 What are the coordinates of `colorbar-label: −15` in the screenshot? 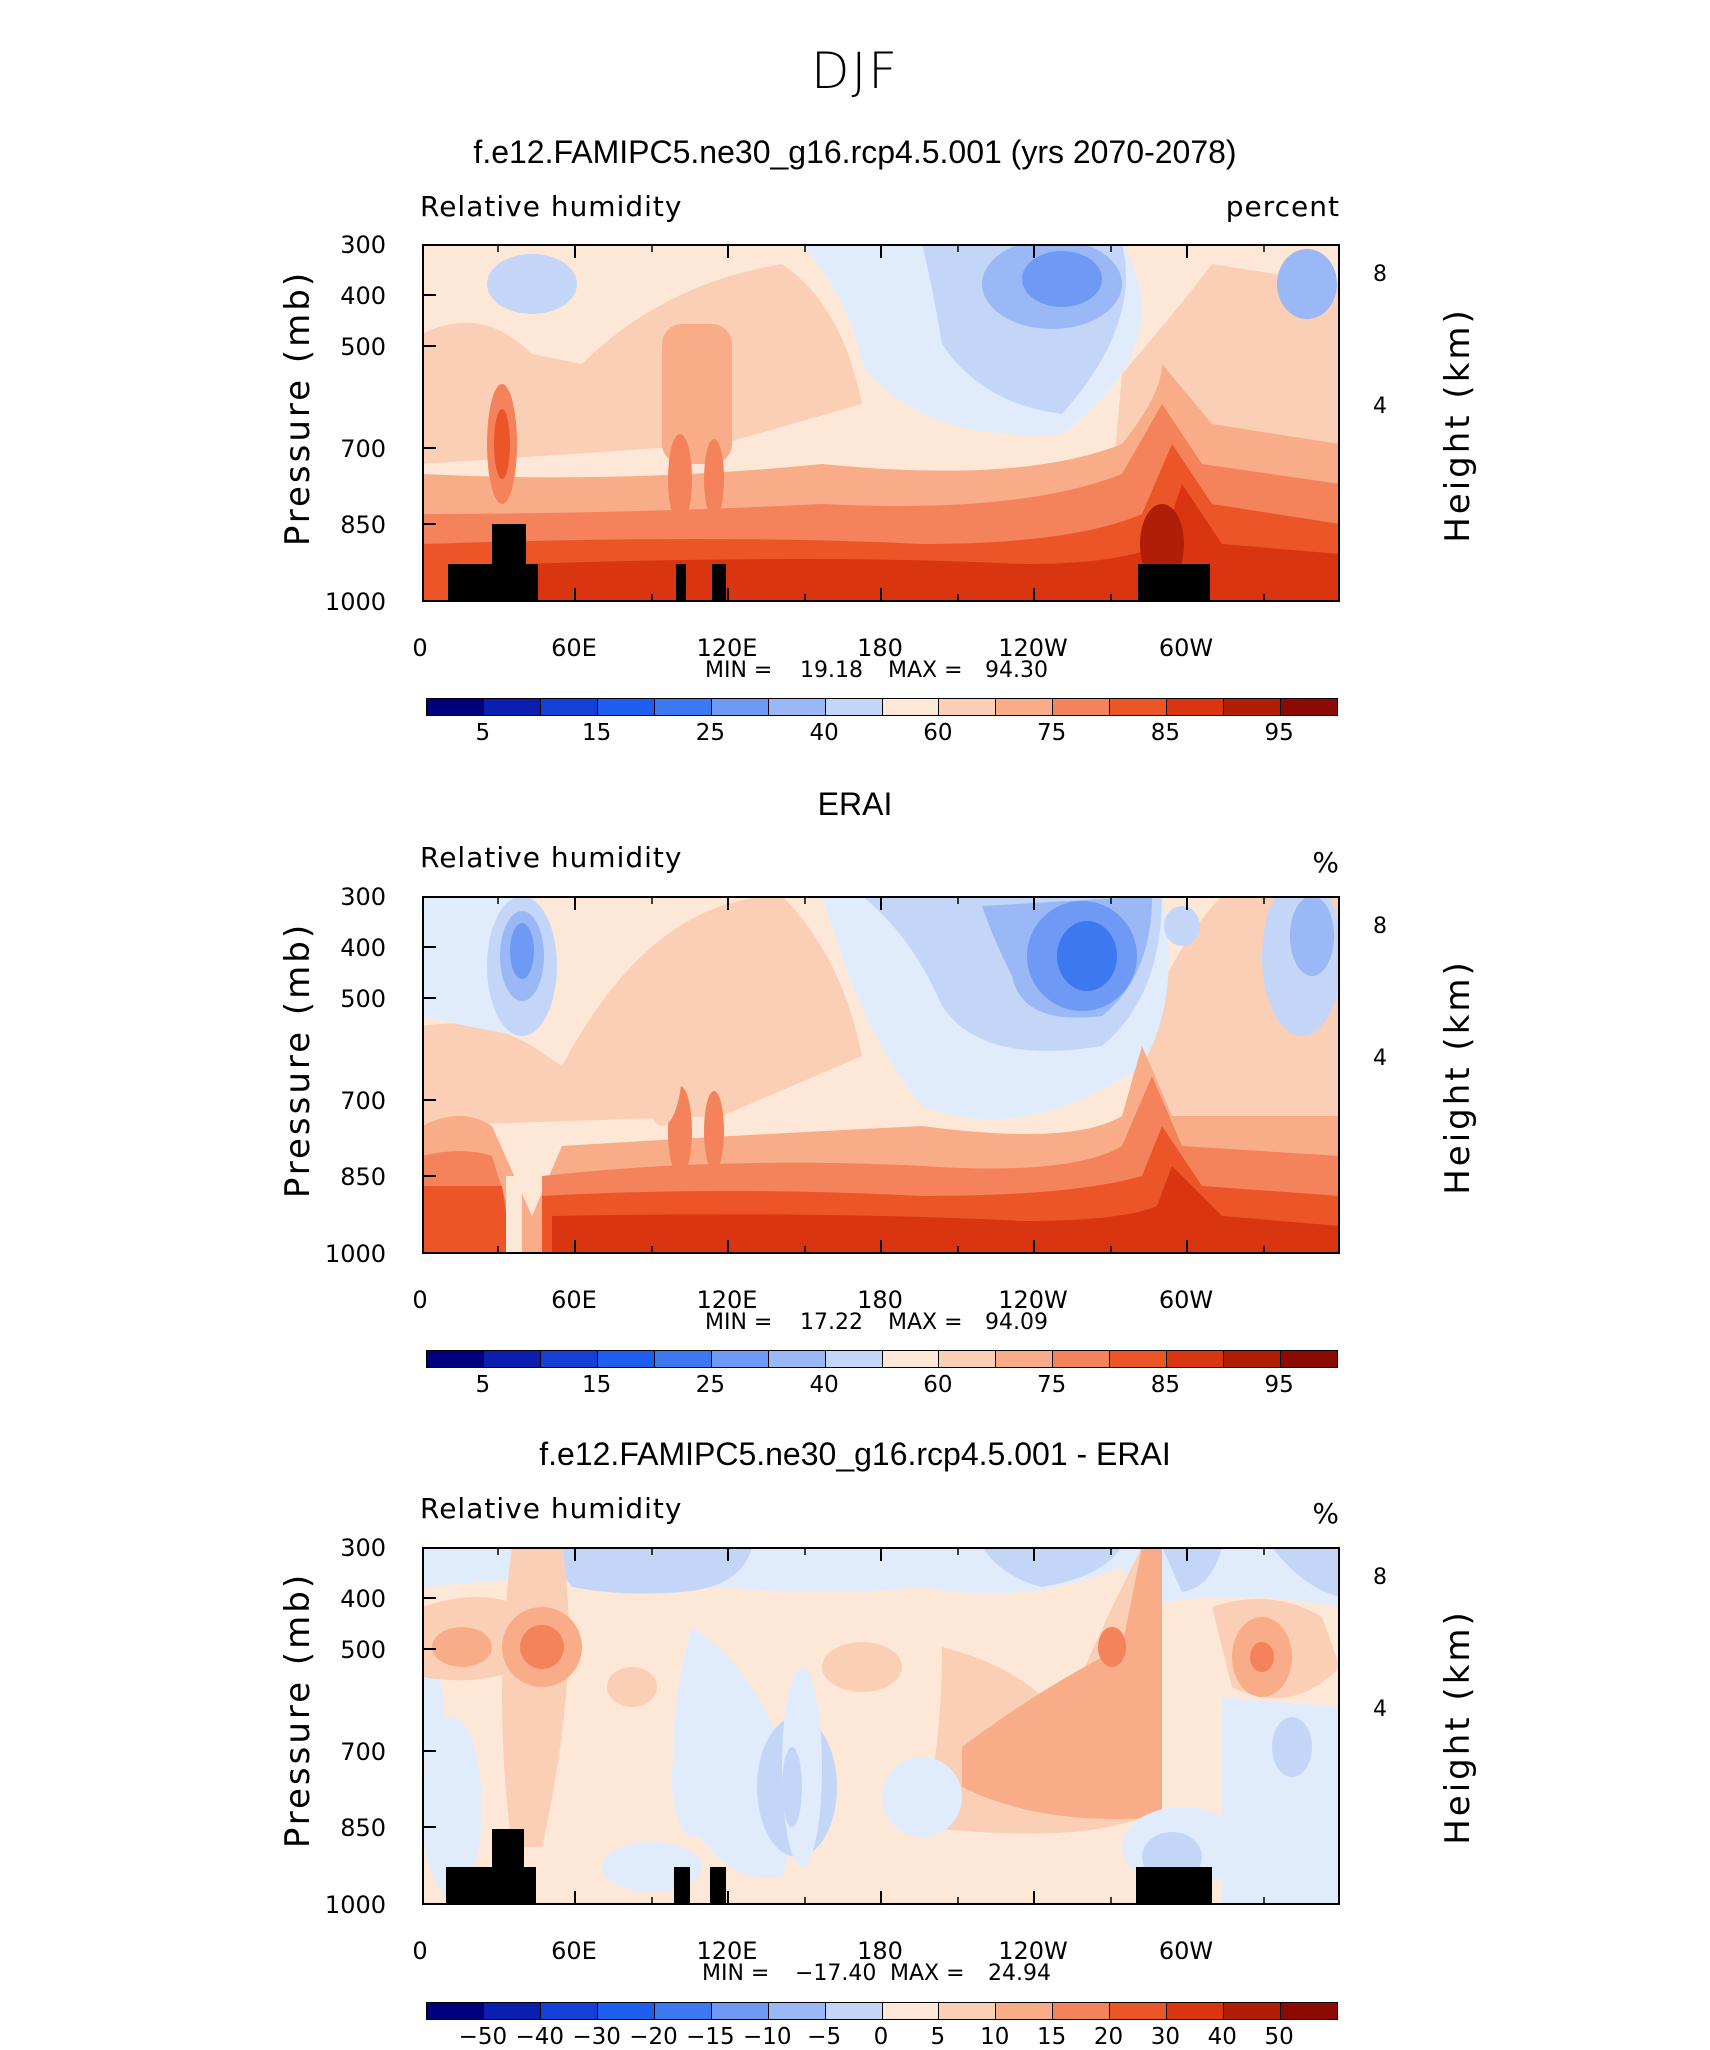 It's located at (710, 2037).